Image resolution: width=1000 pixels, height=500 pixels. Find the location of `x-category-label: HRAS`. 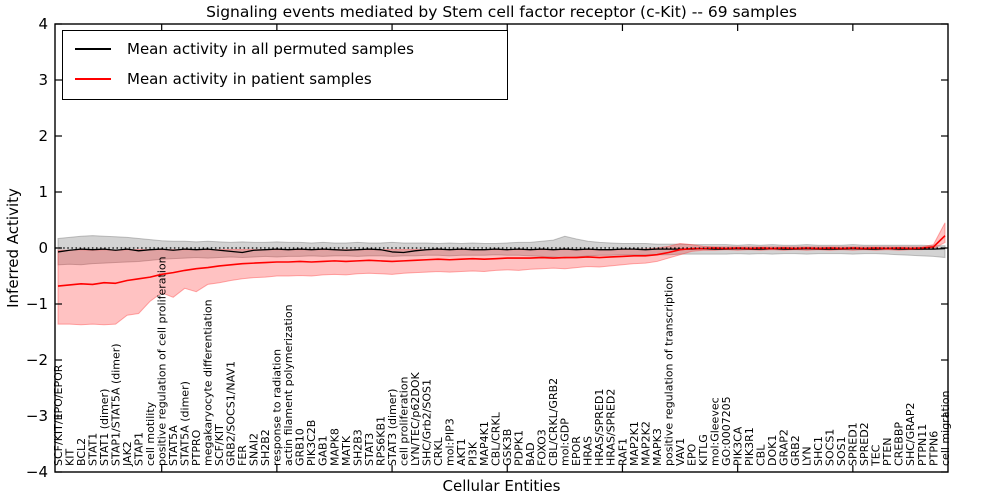

x-category-label: HRAS is located at coordinates (588, 451).